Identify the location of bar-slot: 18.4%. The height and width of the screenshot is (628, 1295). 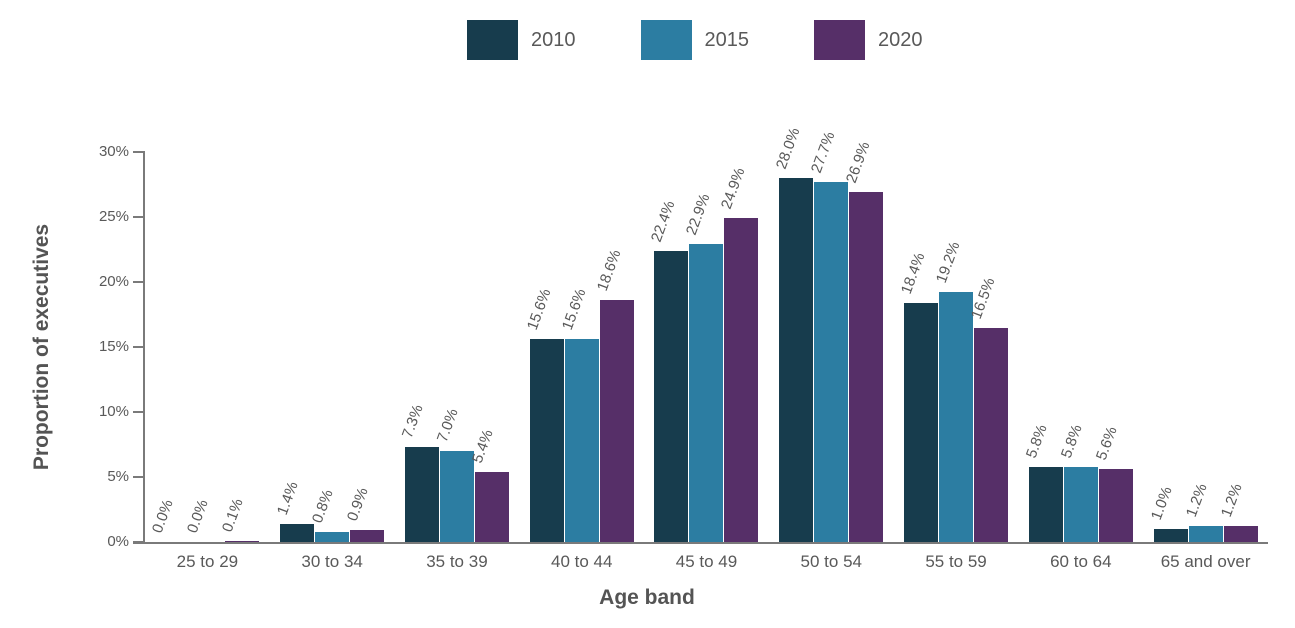
(918, 347).